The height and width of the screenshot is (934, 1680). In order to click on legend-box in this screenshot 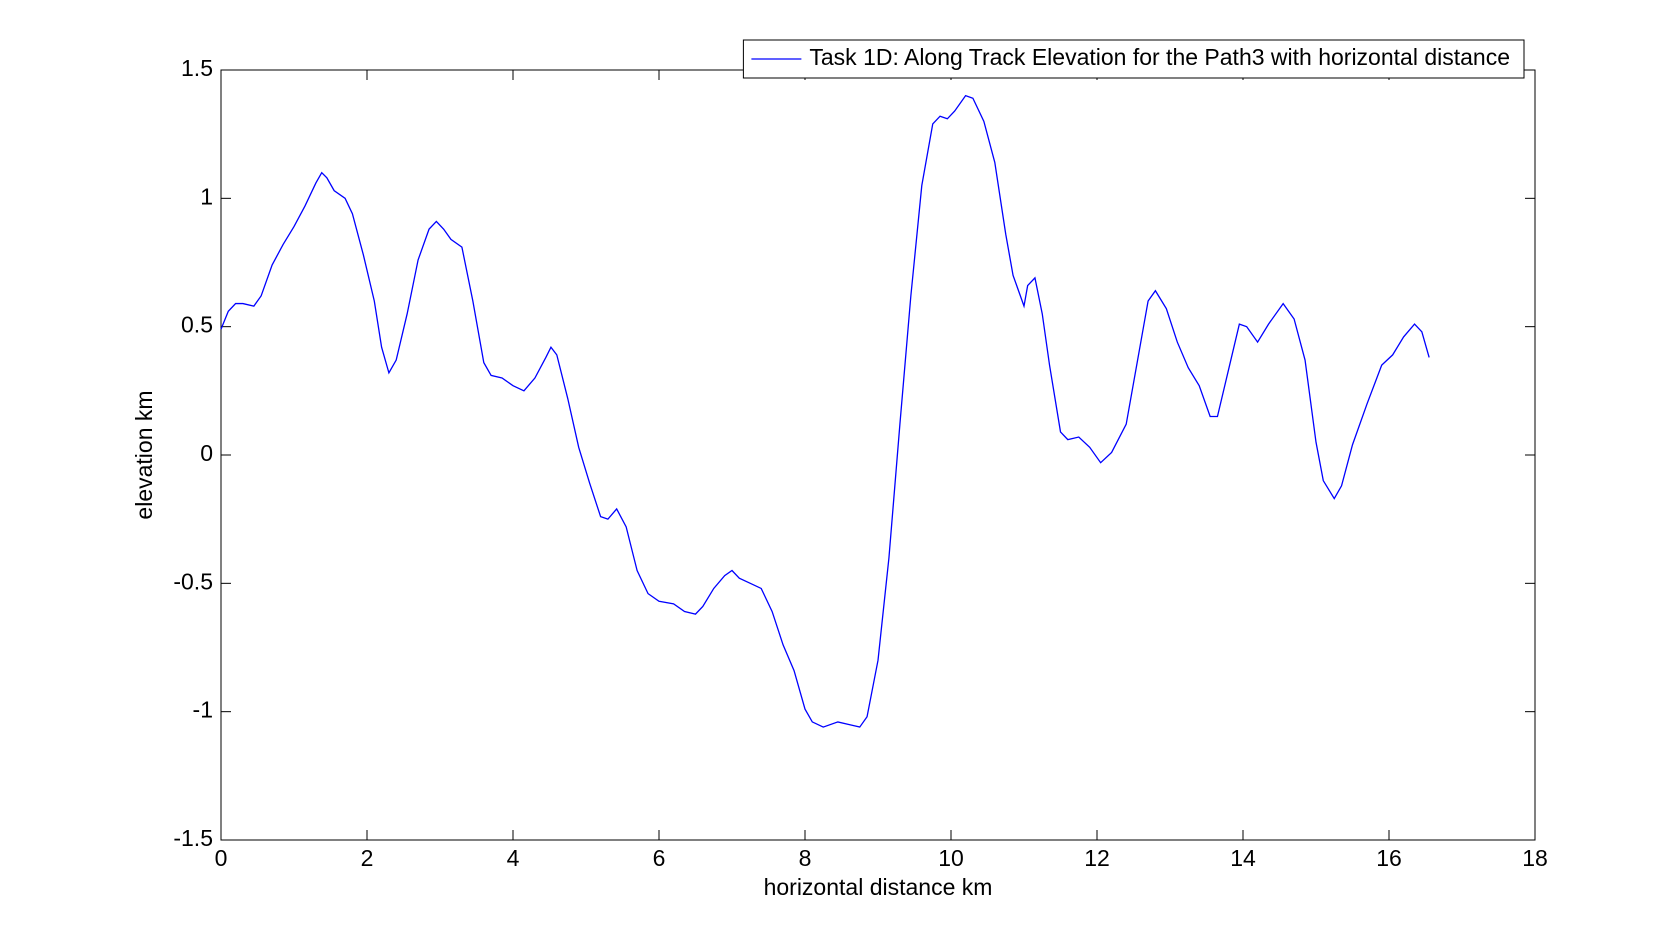, I will do `click(1133, 59)`.